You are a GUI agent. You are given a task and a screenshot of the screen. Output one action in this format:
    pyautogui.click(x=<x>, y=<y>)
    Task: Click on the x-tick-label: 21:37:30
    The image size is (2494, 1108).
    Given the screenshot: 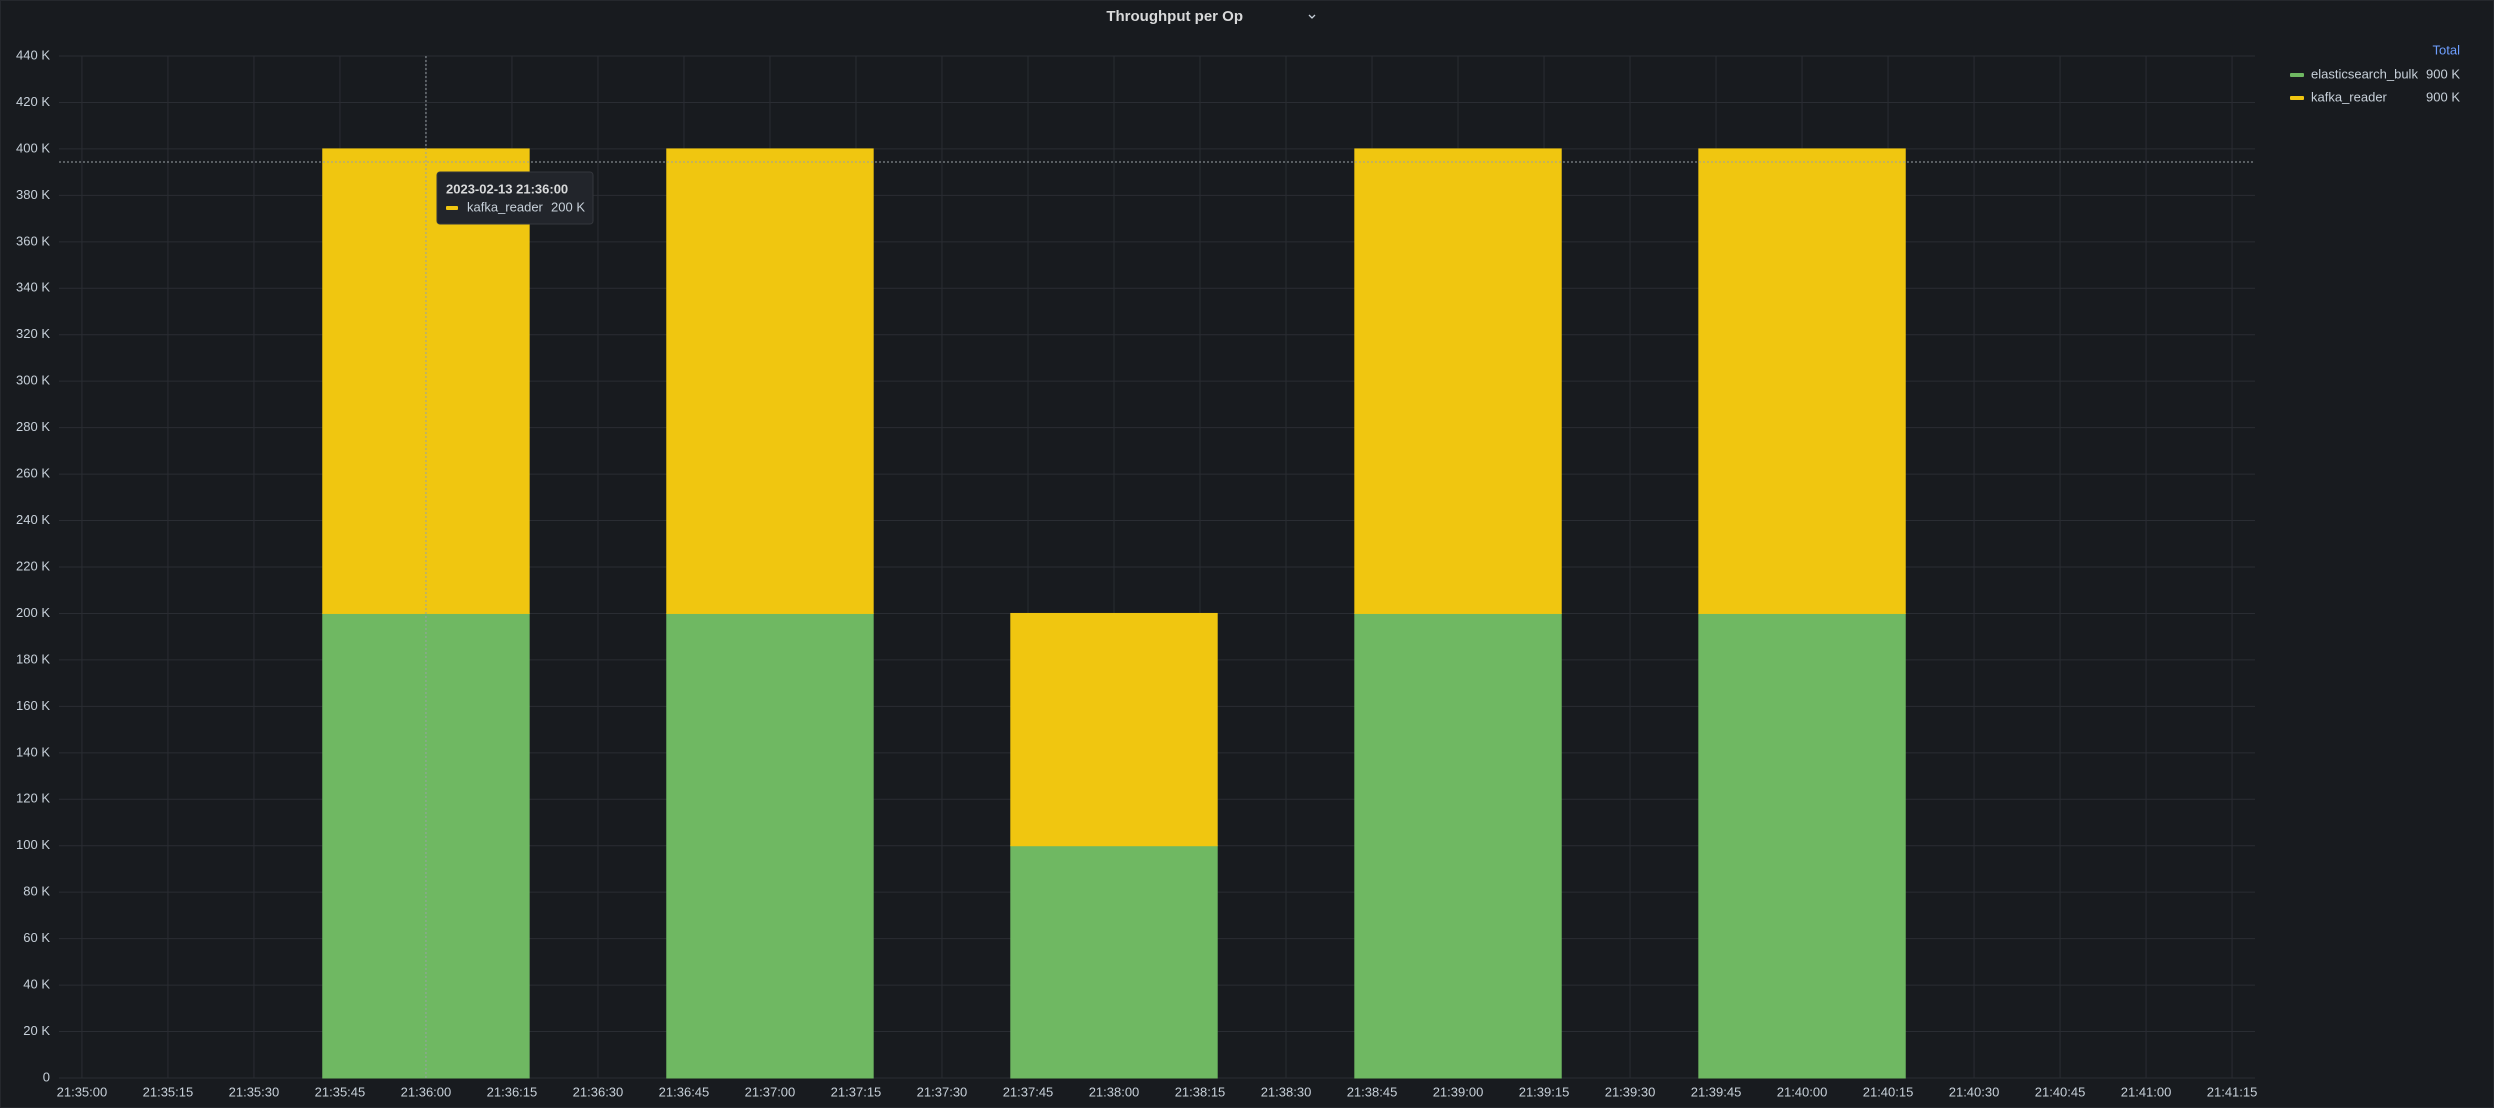 What is the action you would take?
    pyautogui.click(x=942, y=1091)
    